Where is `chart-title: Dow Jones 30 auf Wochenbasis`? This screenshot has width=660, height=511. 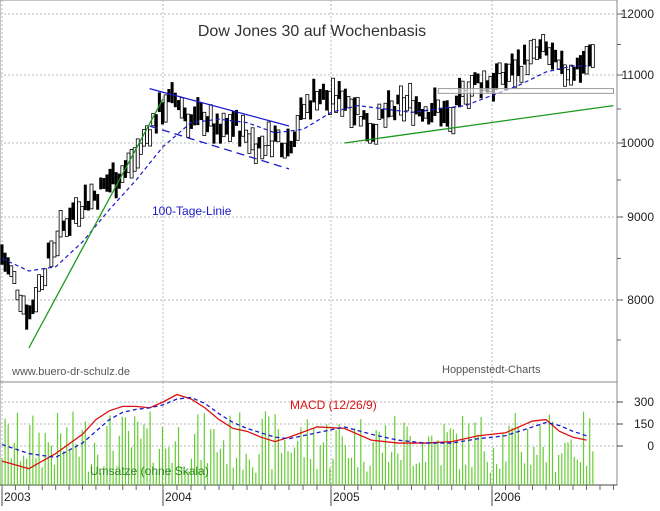 chart-title: Dow Jones 30 auf Wochenbasis is located at coordinates (312, 31).